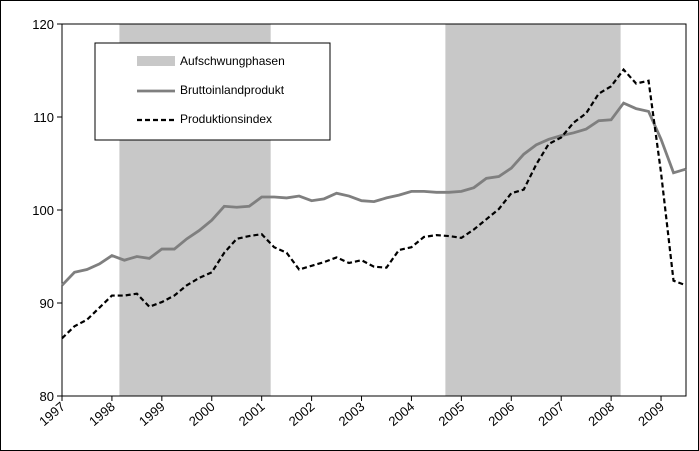 The image size is (699, 451). Describe the element at coordinates (47, 303) in the screenshot. I see `y-tick-label: 90` at that location.